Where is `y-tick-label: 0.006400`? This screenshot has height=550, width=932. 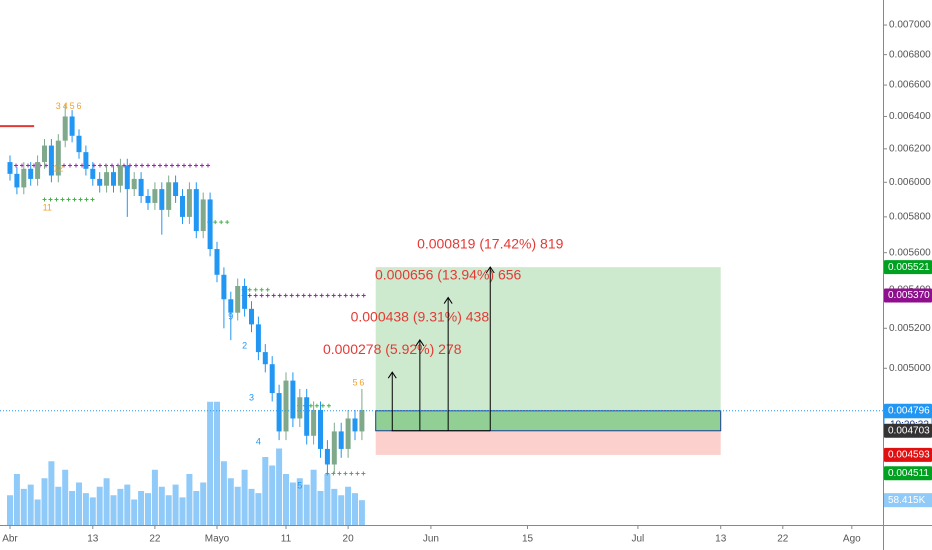 y-tick-label: 0.006400 is located at coordinates (910, 116).